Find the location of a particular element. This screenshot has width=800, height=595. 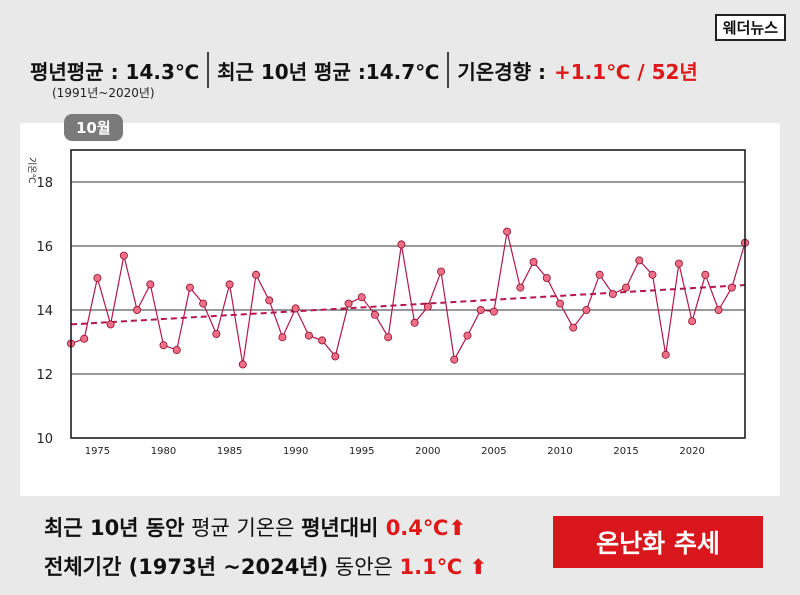

summary-line-2: 전체기간 (1973년 ~2024년) 동안은 1.1℃ ⬆ is located at coordinates (265, 566).